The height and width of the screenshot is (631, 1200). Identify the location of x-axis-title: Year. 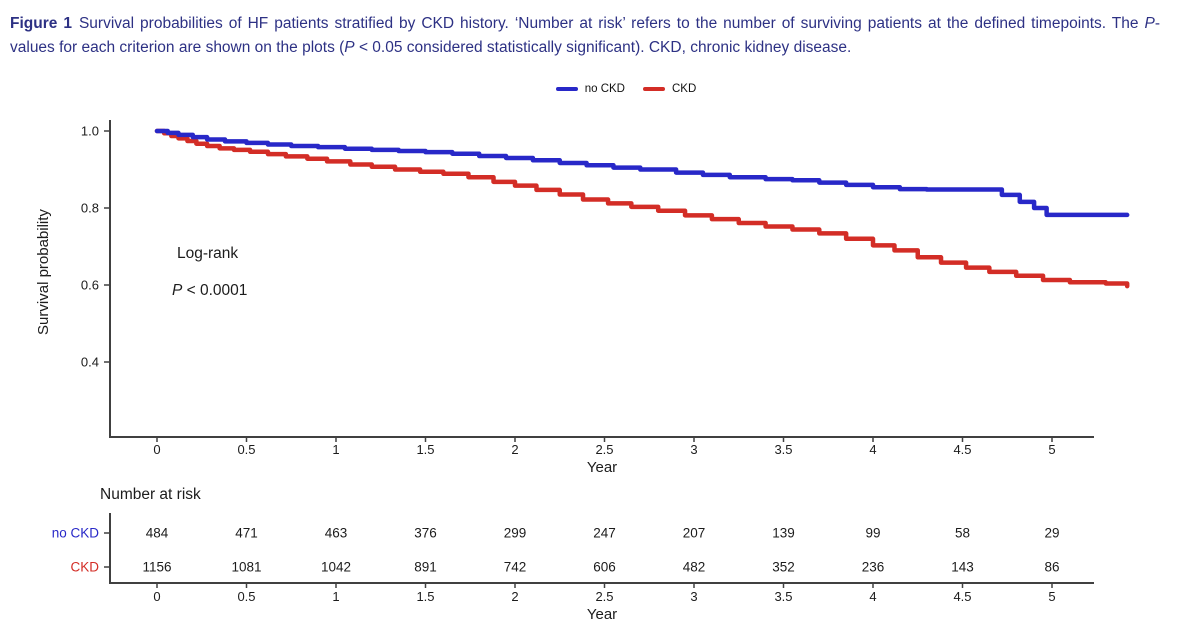
(602, 467).